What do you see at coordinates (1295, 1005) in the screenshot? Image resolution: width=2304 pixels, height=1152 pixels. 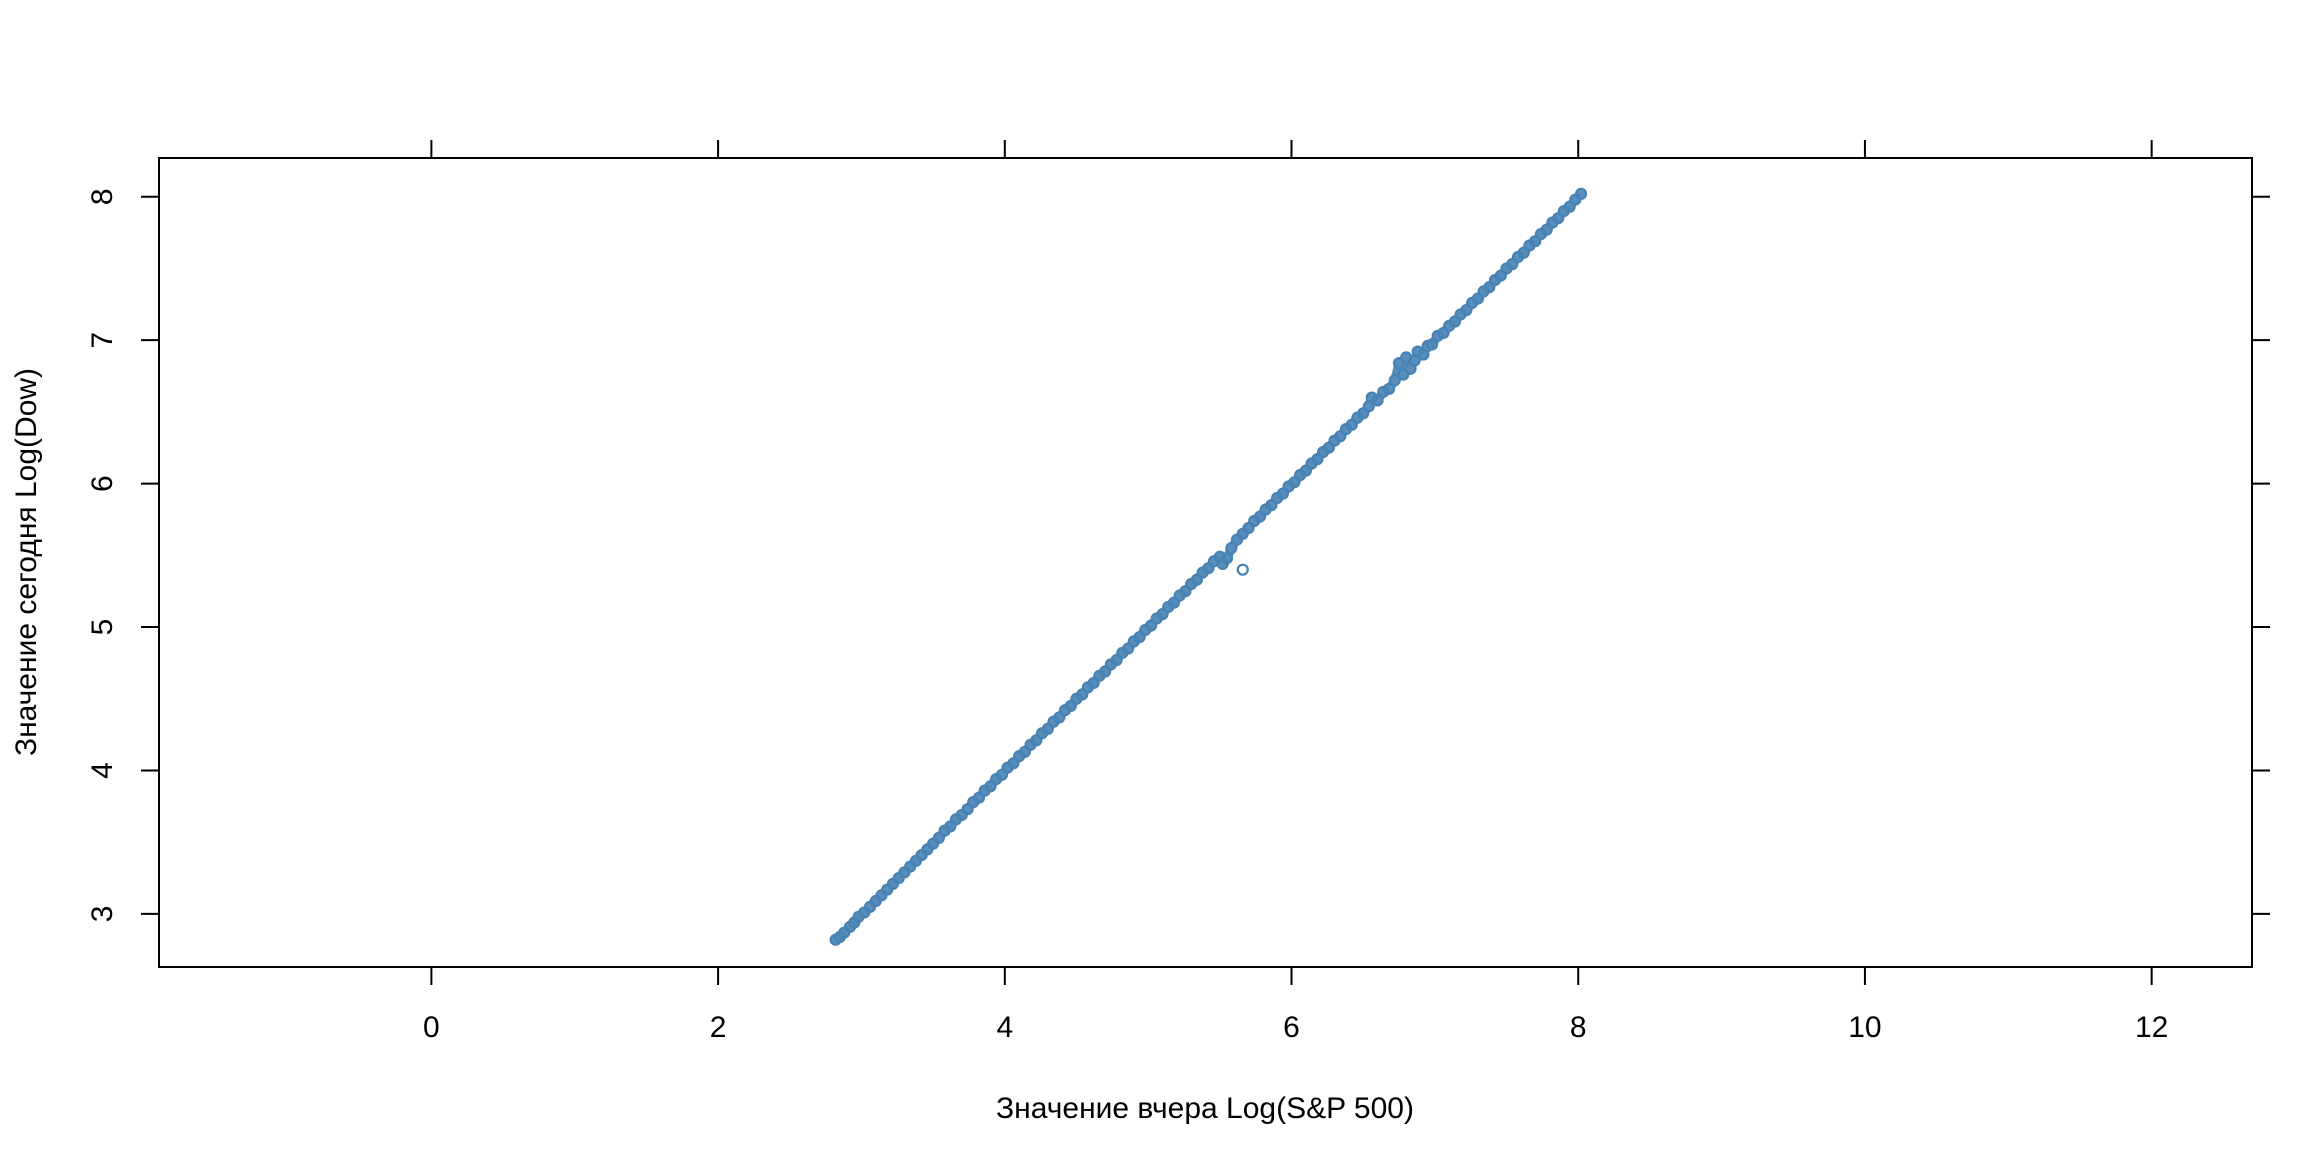 I see `x-axis-bottom-ticks: 0 2 4 6 8 10 12` at bounding box center [1295, 1005].